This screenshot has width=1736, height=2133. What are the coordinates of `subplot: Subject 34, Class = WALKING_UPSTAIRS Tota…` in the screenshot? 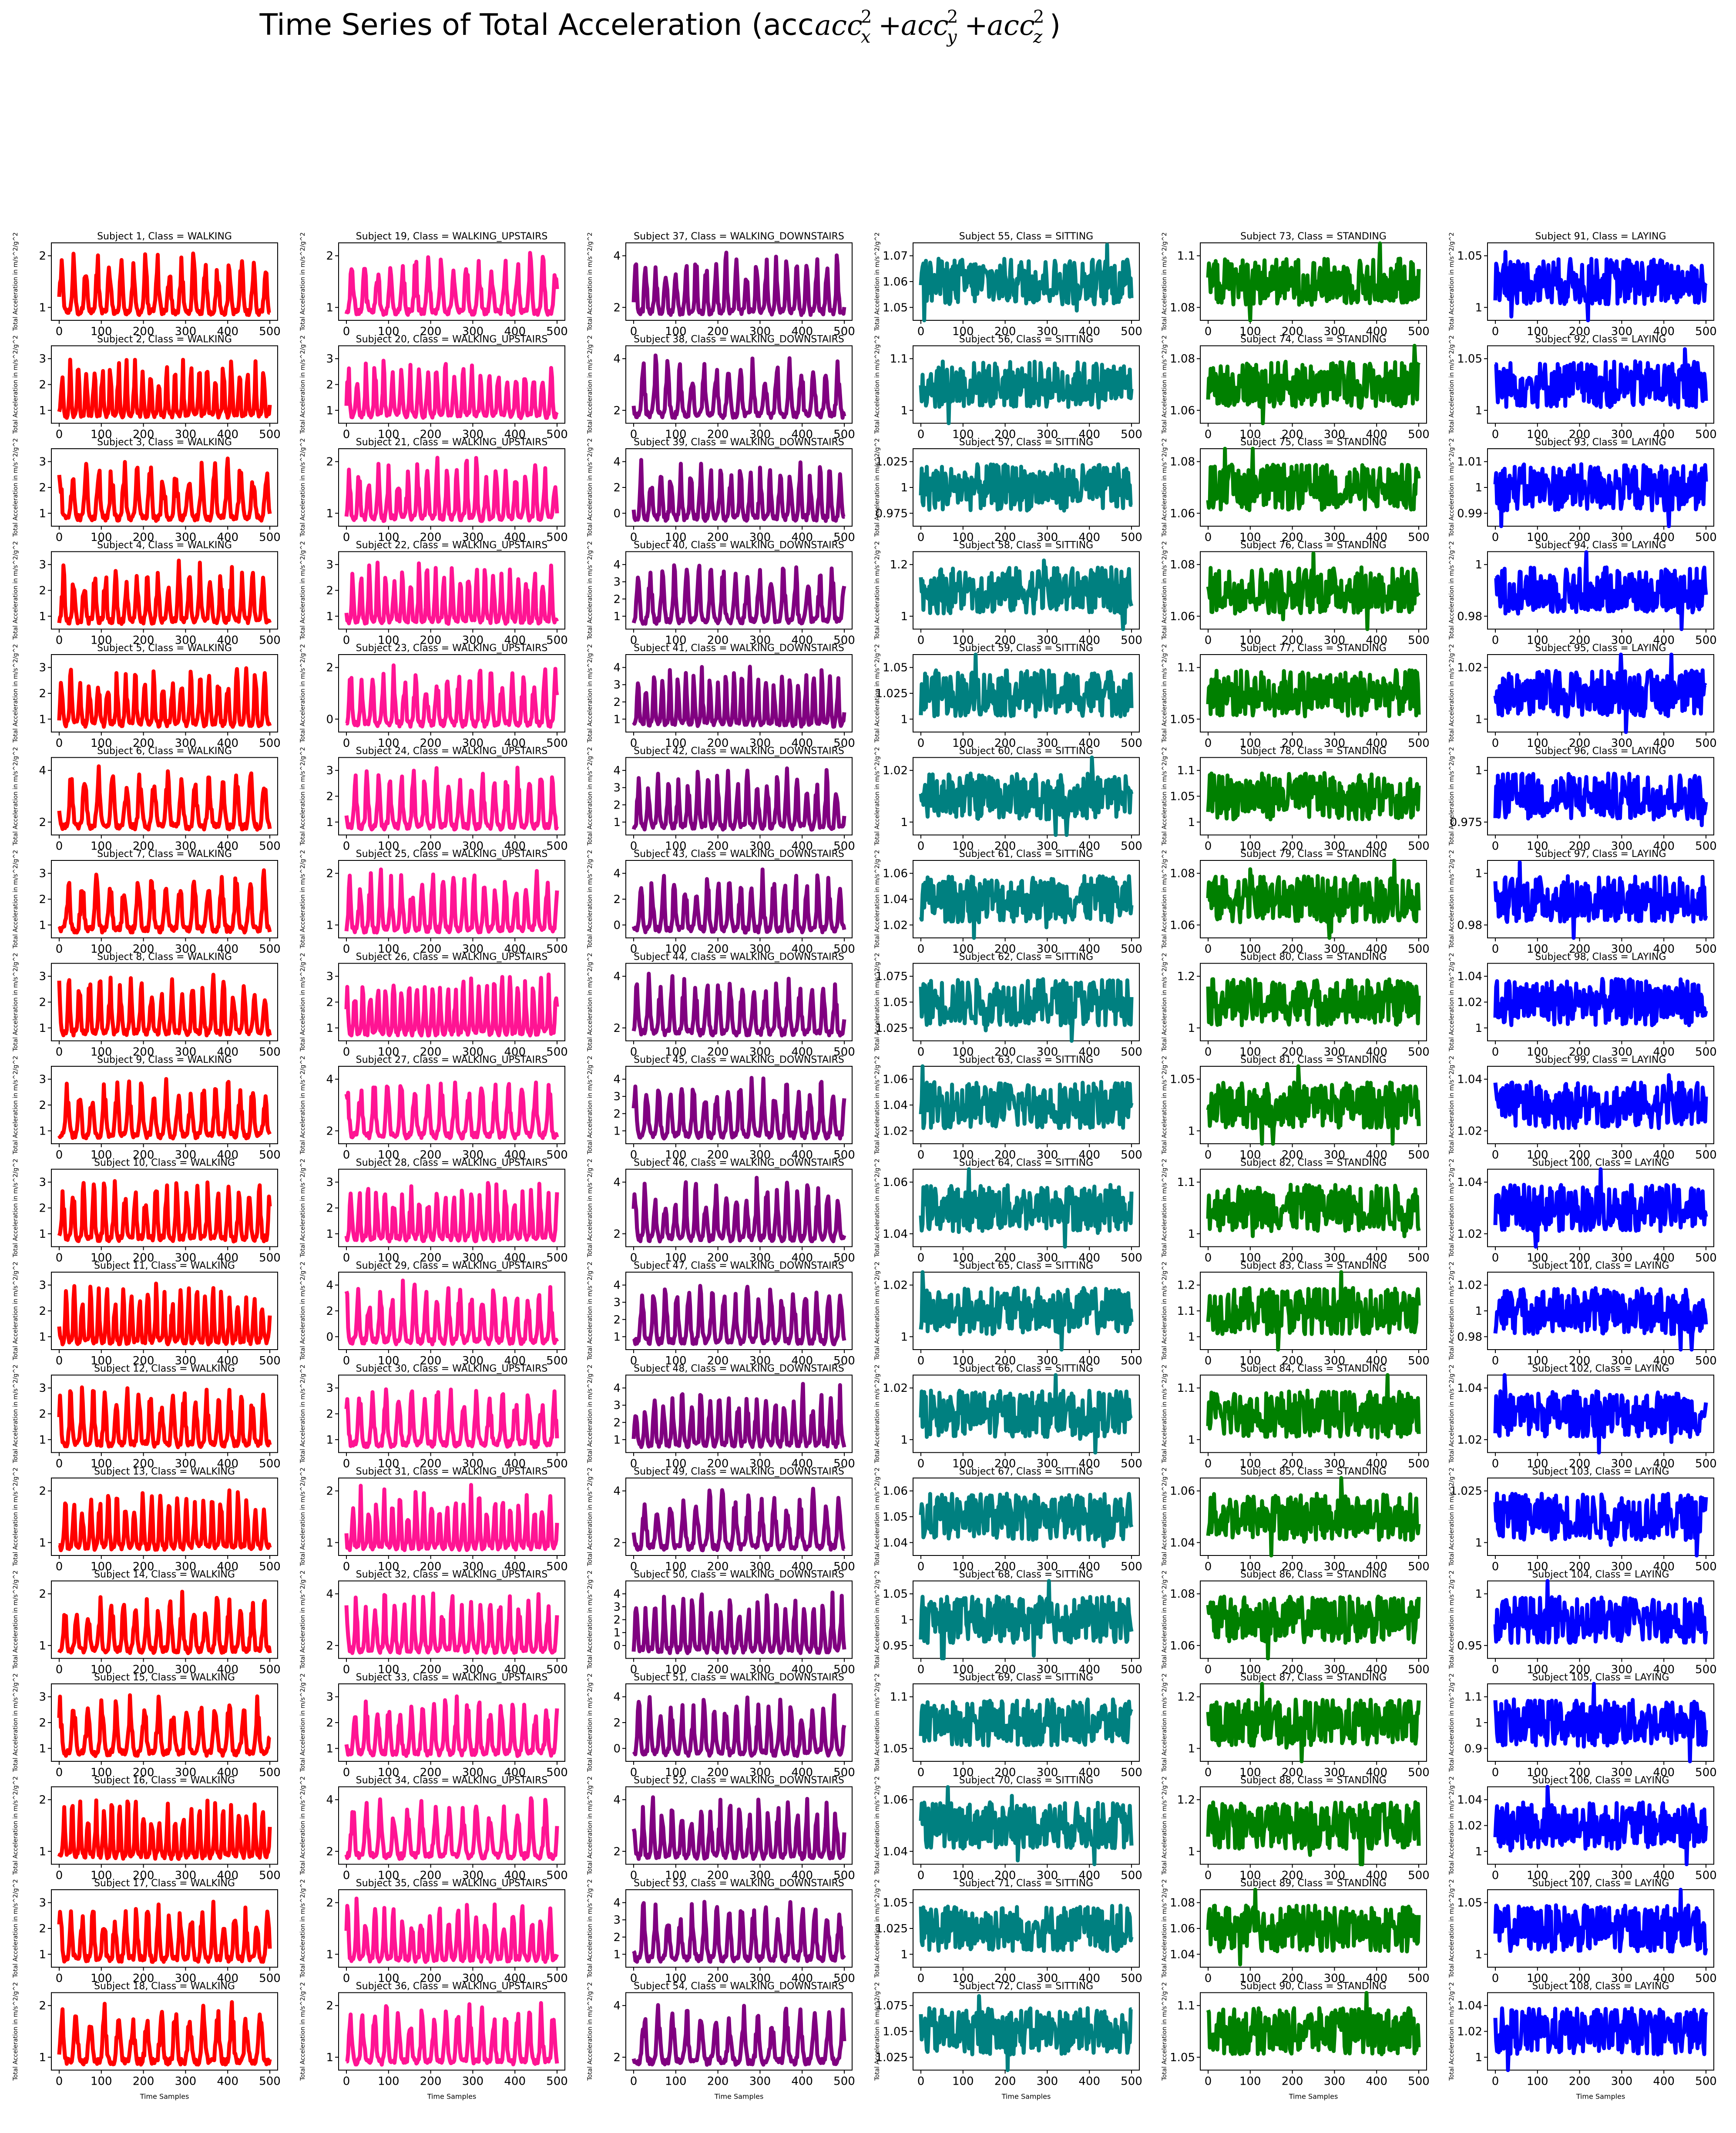 It's located at (433, 1829).